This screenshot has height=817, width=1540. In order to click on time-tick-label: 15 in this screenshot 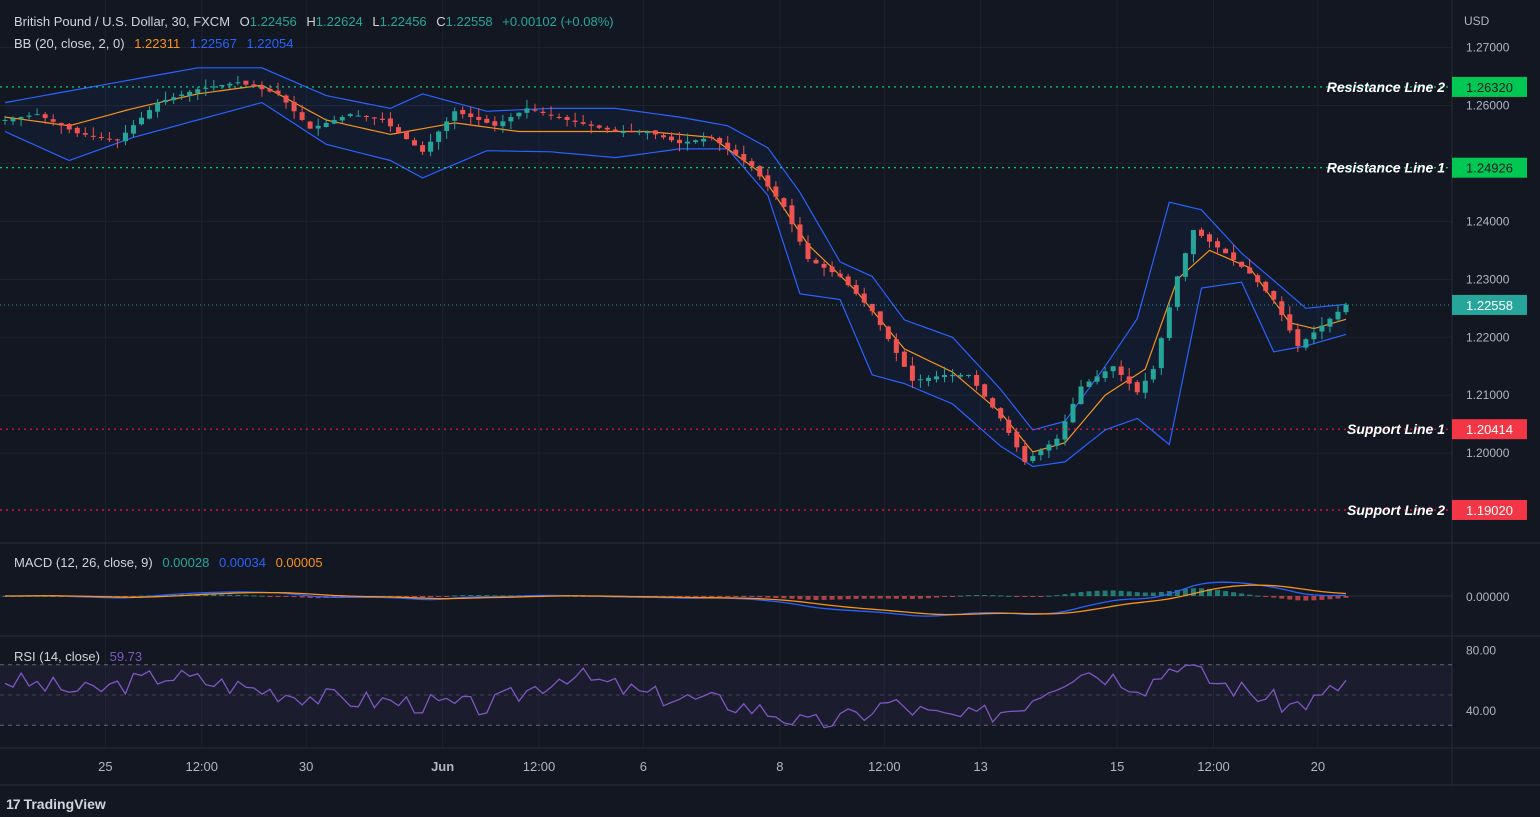, I will do `click(1117, 766)`.